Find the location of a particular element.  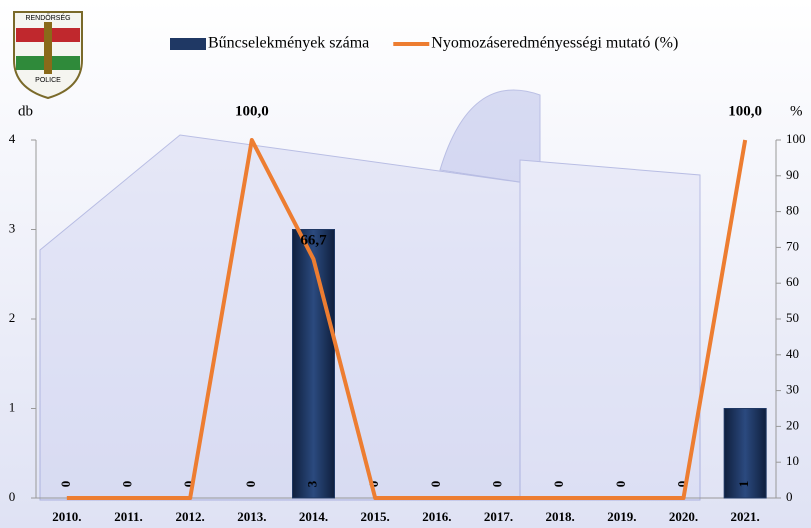

x-tick-label: 2012. is located at coordinates (190, 516).